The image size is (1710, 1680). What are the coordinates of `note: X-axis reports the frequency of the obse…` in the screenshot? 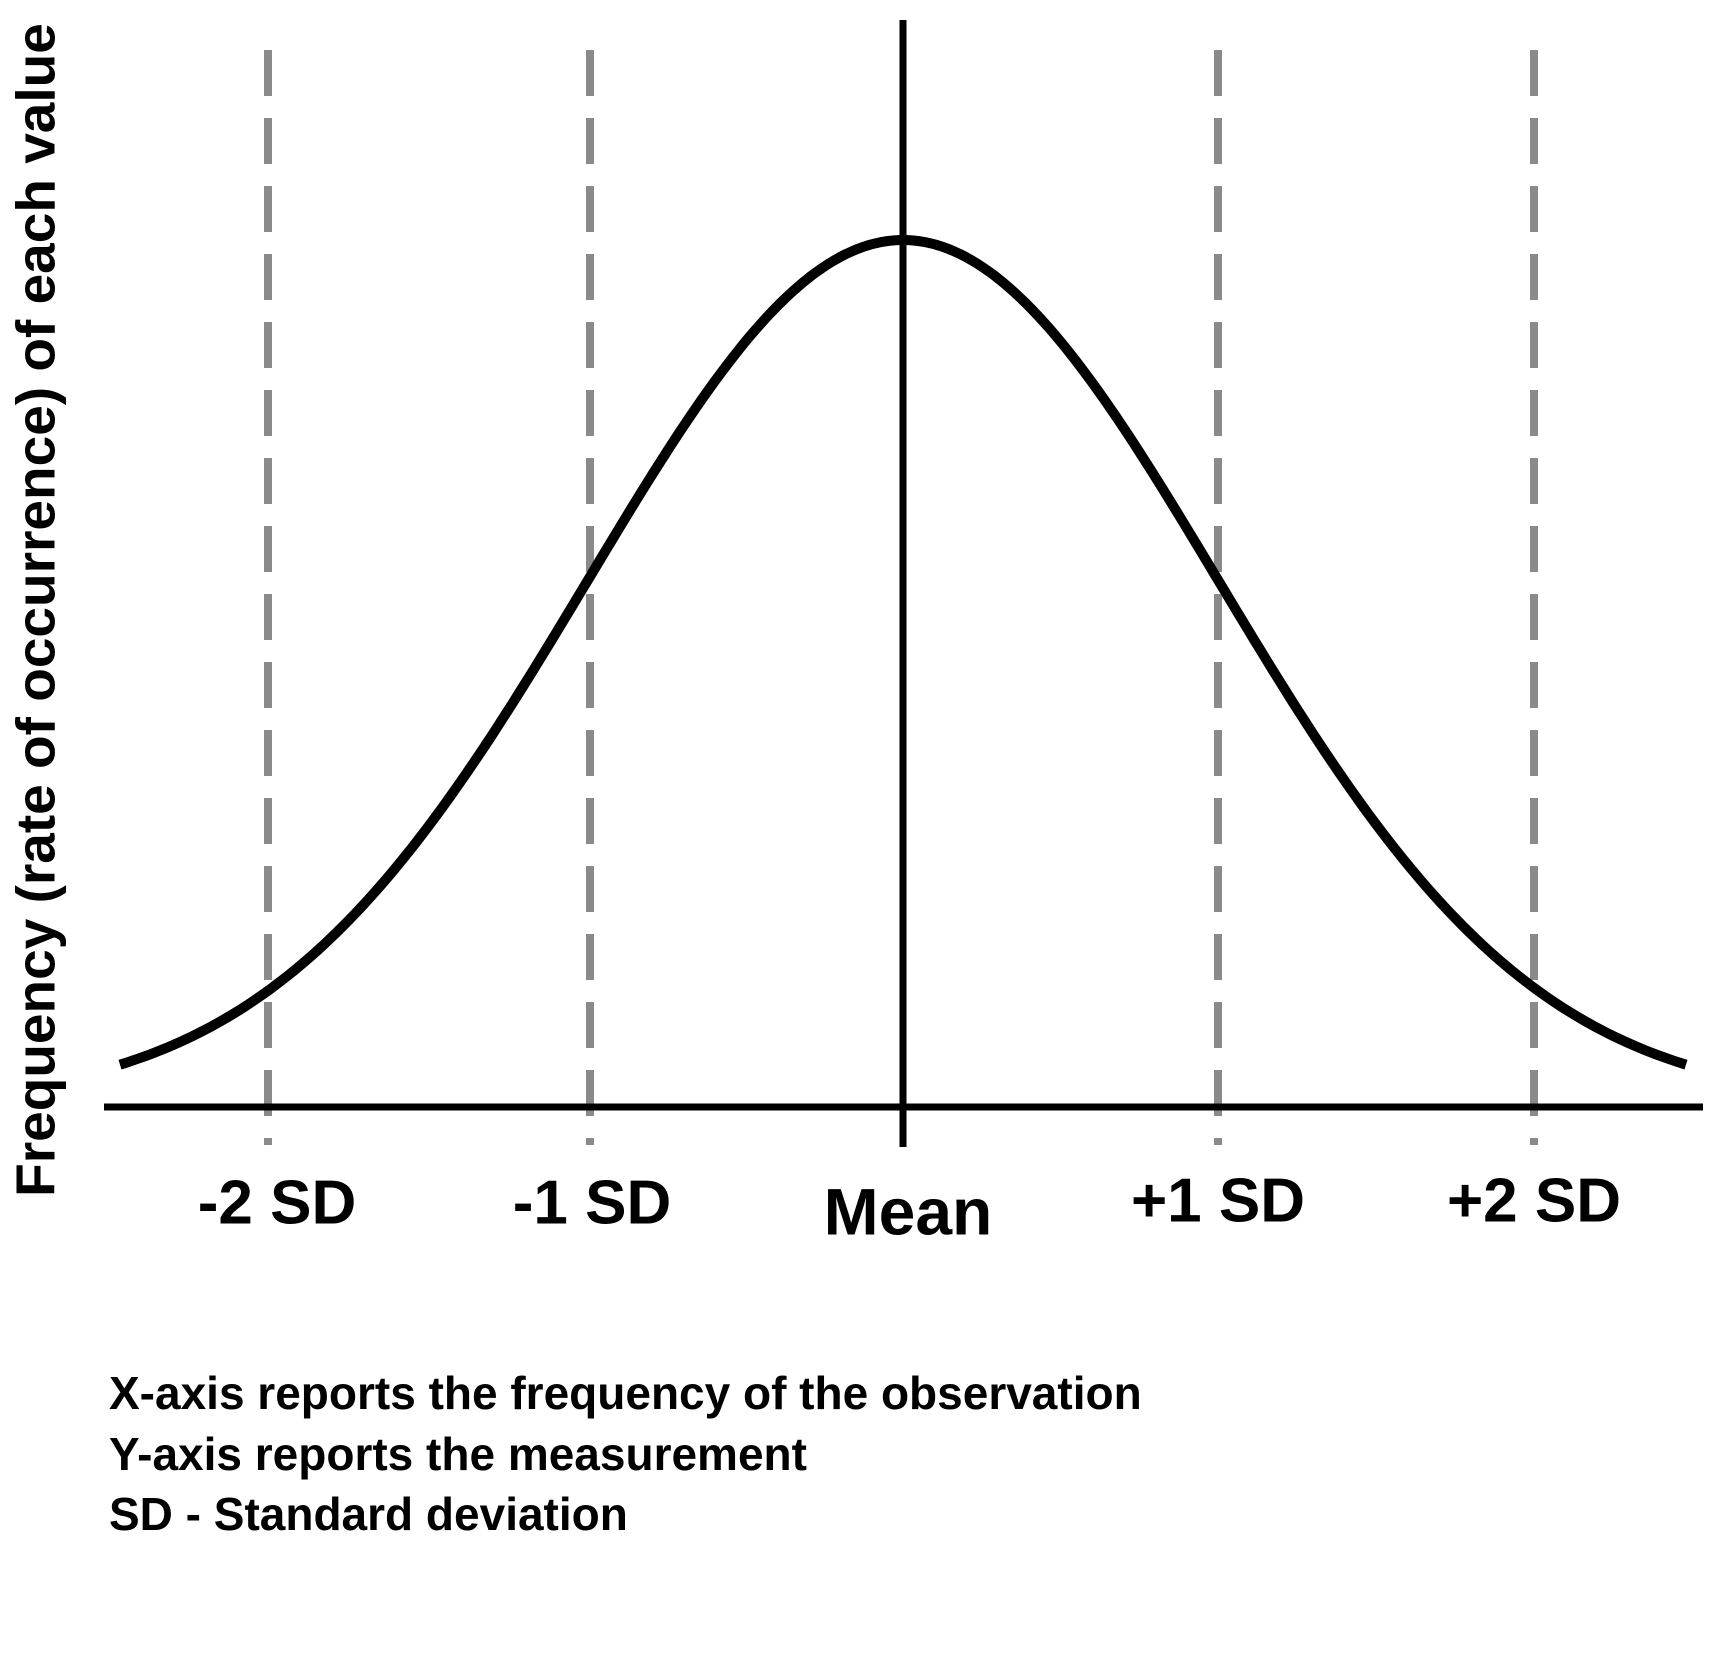 It's located at (625, 1393).